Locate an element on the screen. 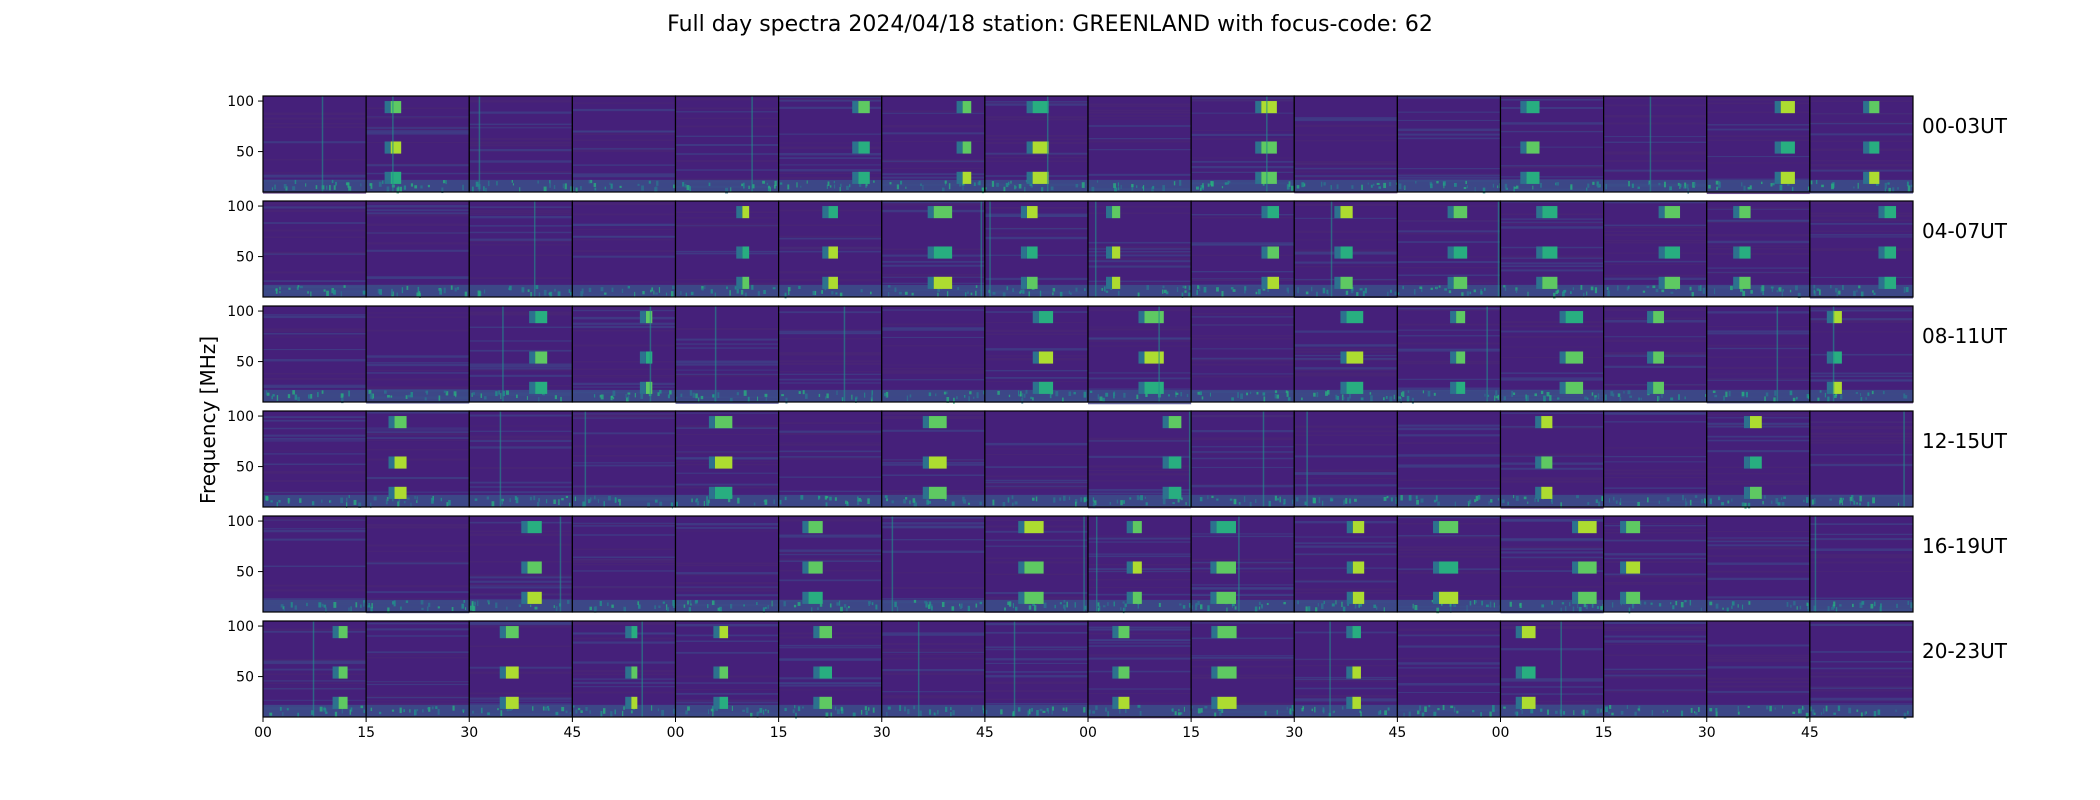 This screenshot has height=800, width=2100. row-label: 12-15UT is located at coordinates (1964, 441).